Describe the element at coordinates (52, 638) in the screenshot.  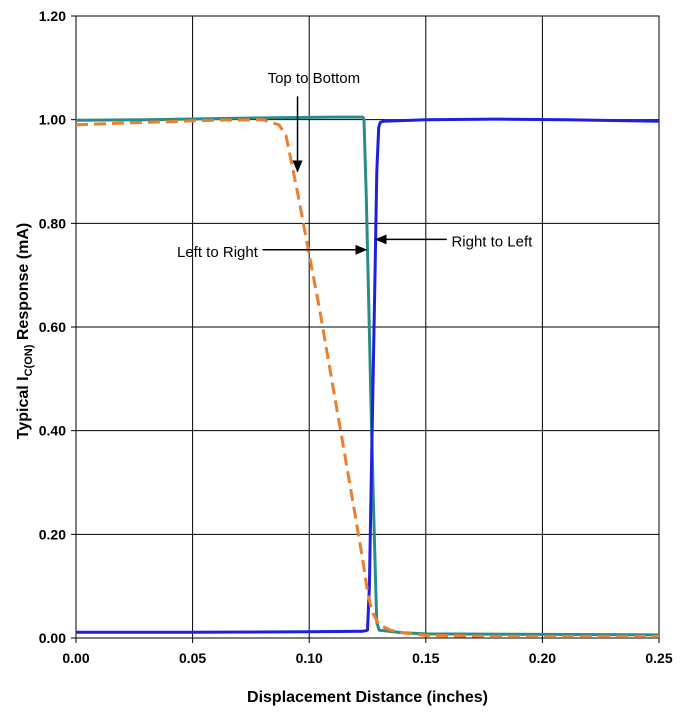
I see `y-tick-label: 0.00` at that location.